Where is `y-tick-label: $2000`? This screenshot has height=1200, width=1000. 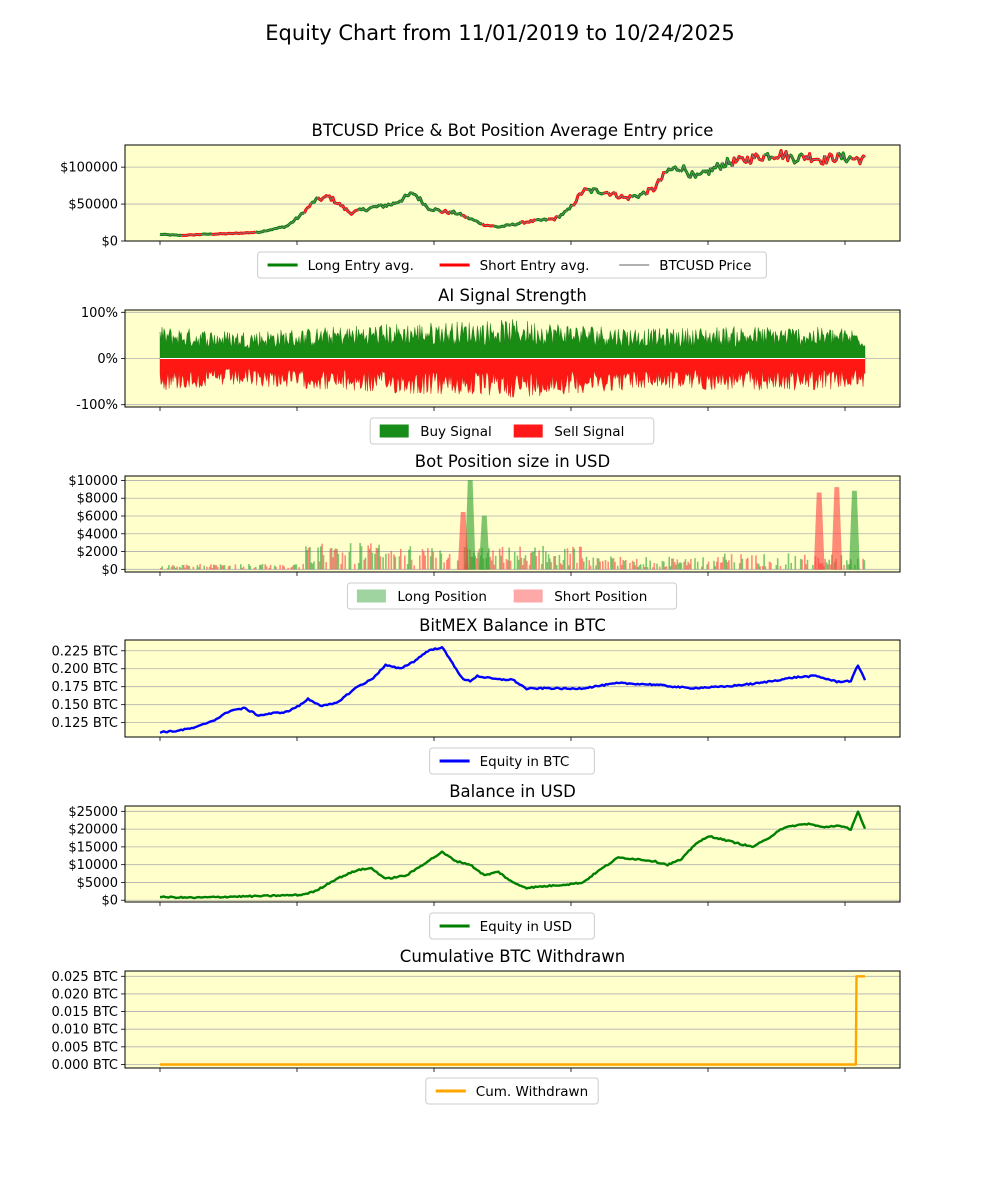
y-tick-label: $2000 is located at coordinates (97, 552).